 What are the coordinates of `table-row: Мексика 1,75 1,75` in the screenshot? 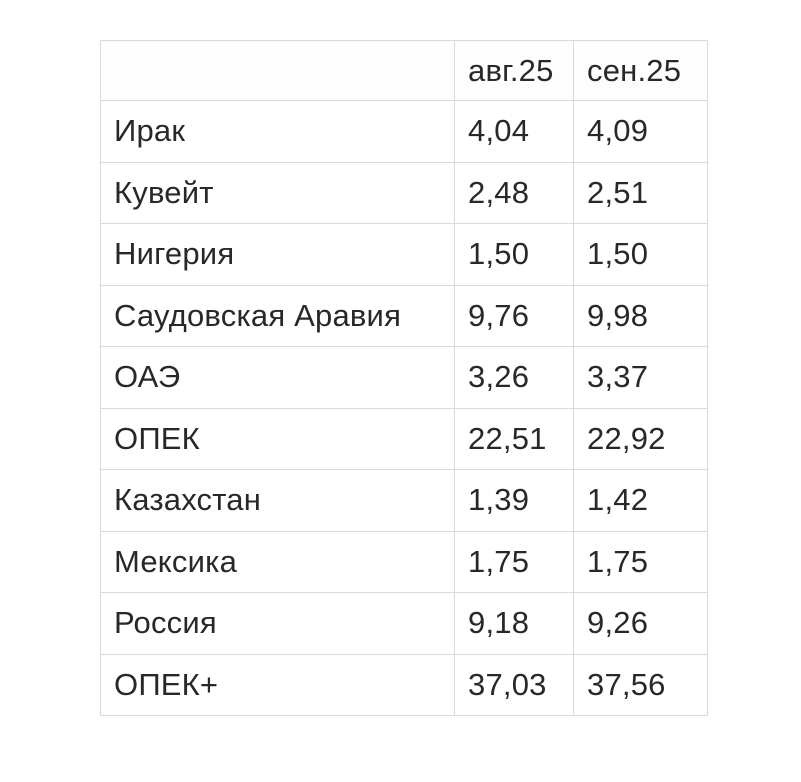 It's located at (404, 561).